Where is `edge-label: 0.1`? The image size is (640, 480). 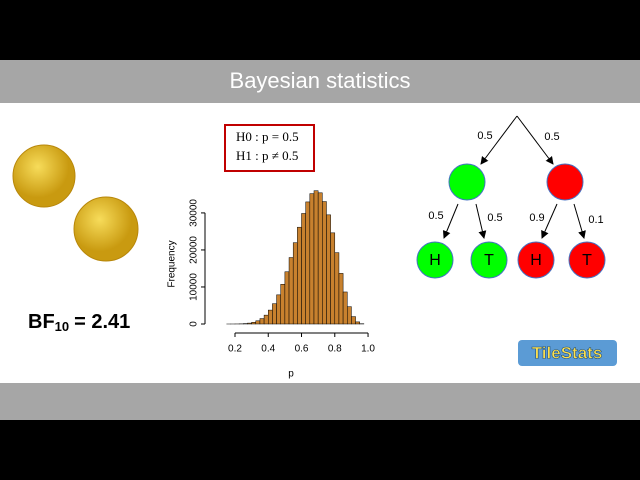 edge-label: 0.1 is located at coordinates (595, 220).